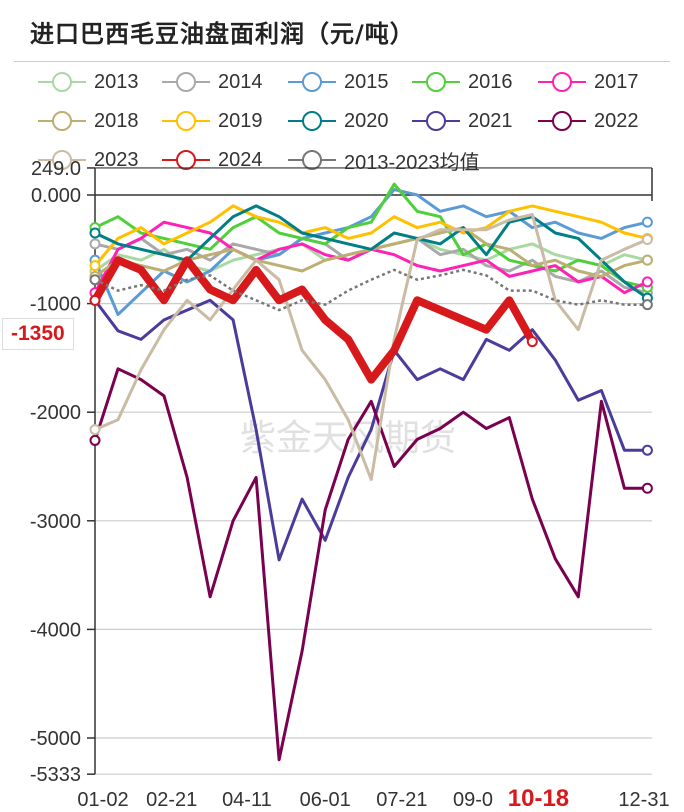 The image size is (684, 812). What do you see at coordinates (616, 81) in the screenshot?
I see `legend-label: 2017` at bounding box center [616, 81].